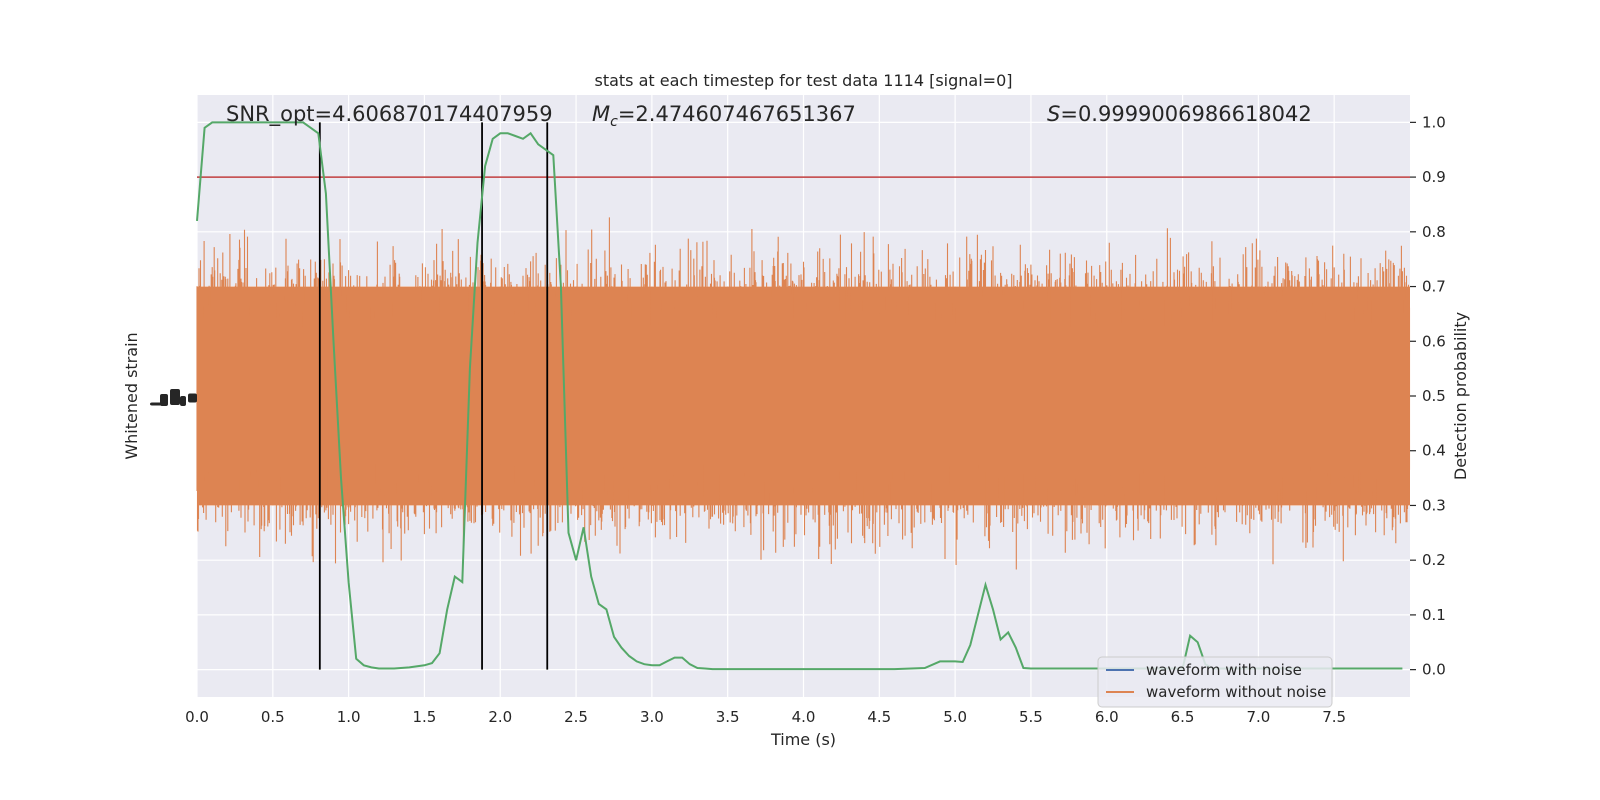  I want to click on score-value: =0.9999006986618042, so click(1185, 114).